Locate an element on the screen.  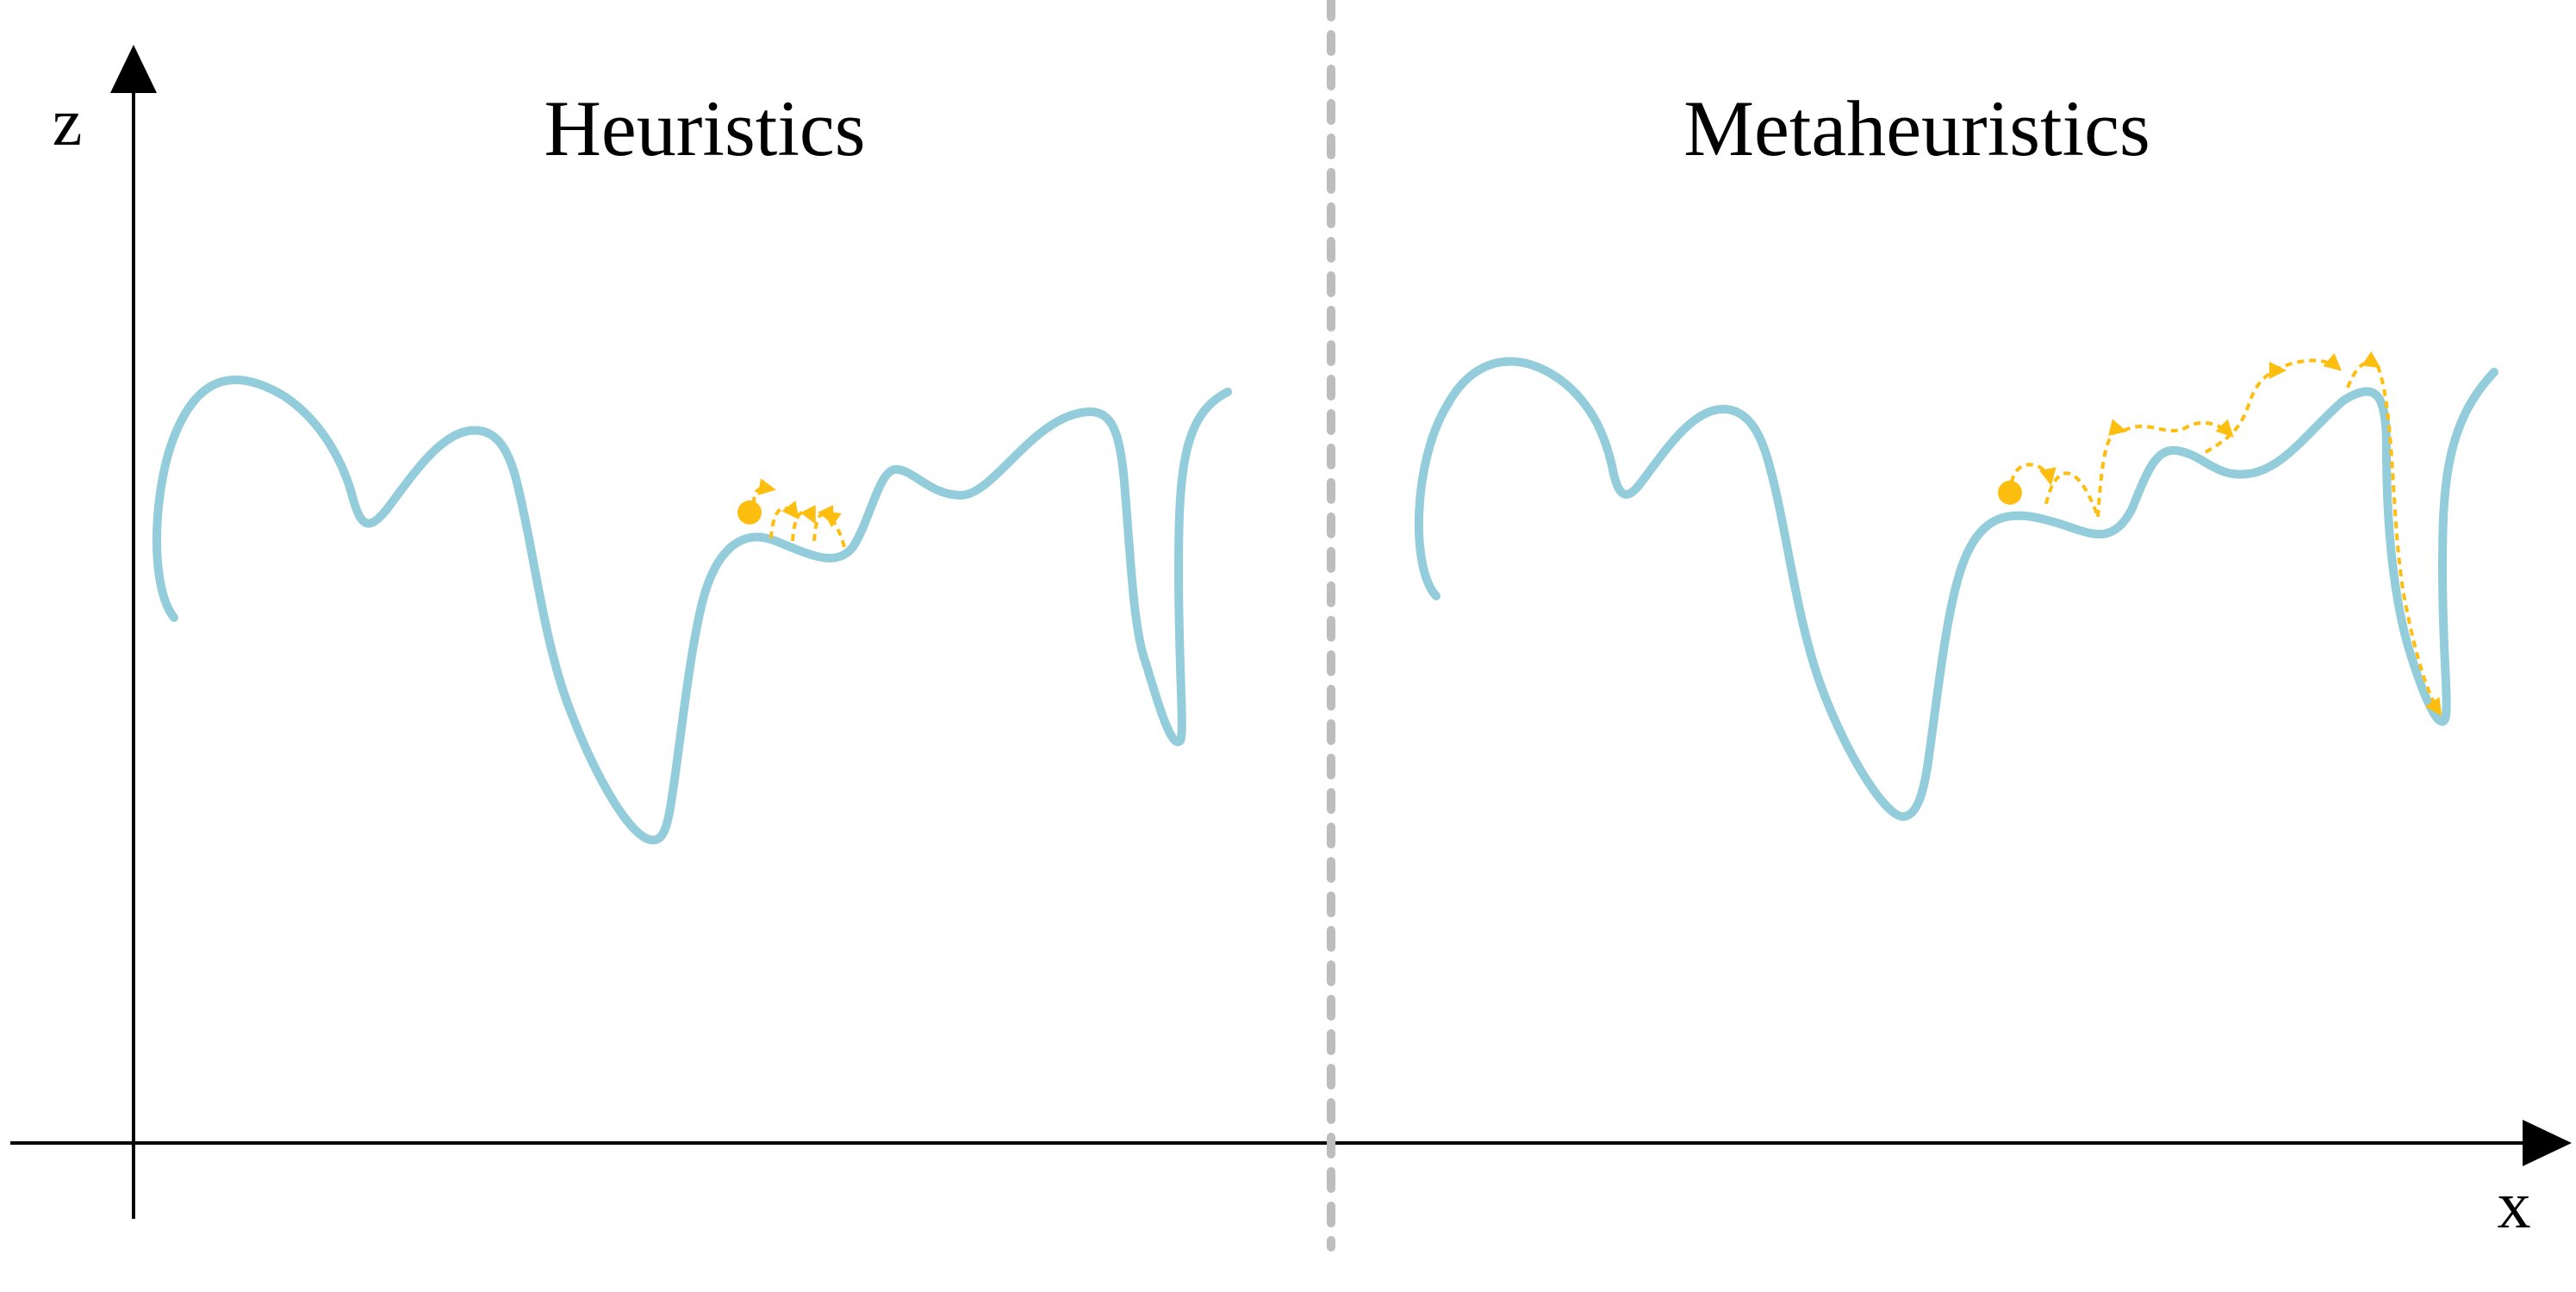
left-search-start-point is located at coordinates (750, 512).